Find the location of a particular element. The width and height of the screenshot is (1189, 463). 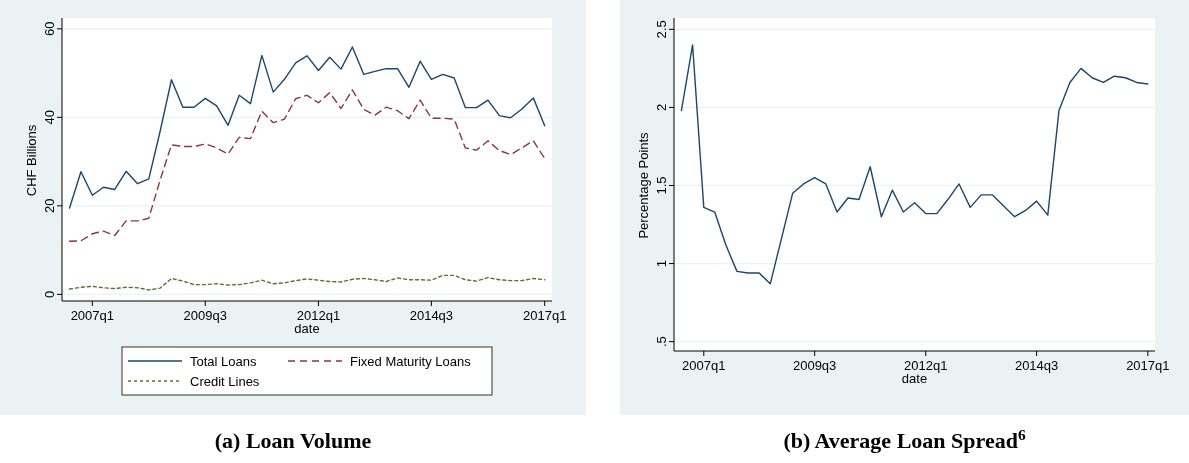

y-axis-title: Percentage Points is located at coordinates (643, 185).